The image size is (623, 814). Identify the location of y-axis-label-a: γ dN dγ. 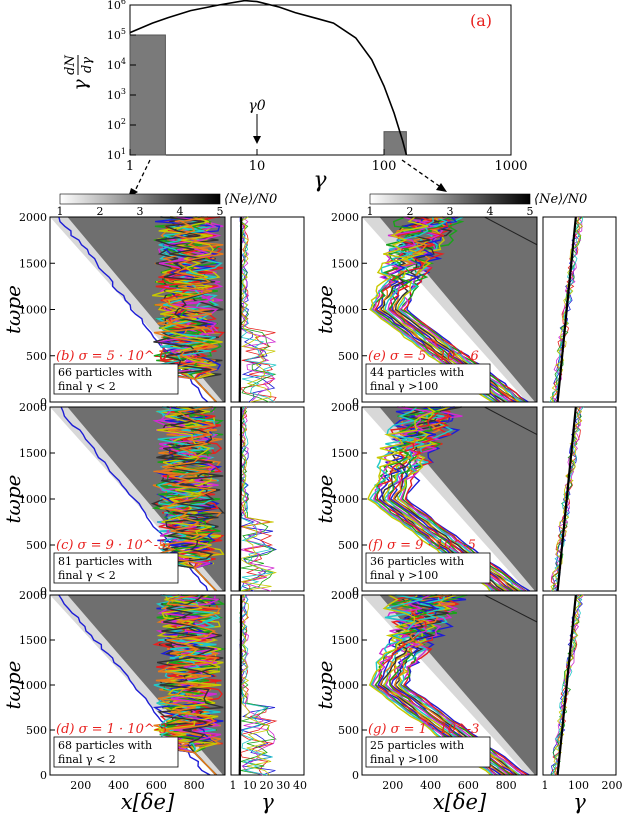
(79, 73).